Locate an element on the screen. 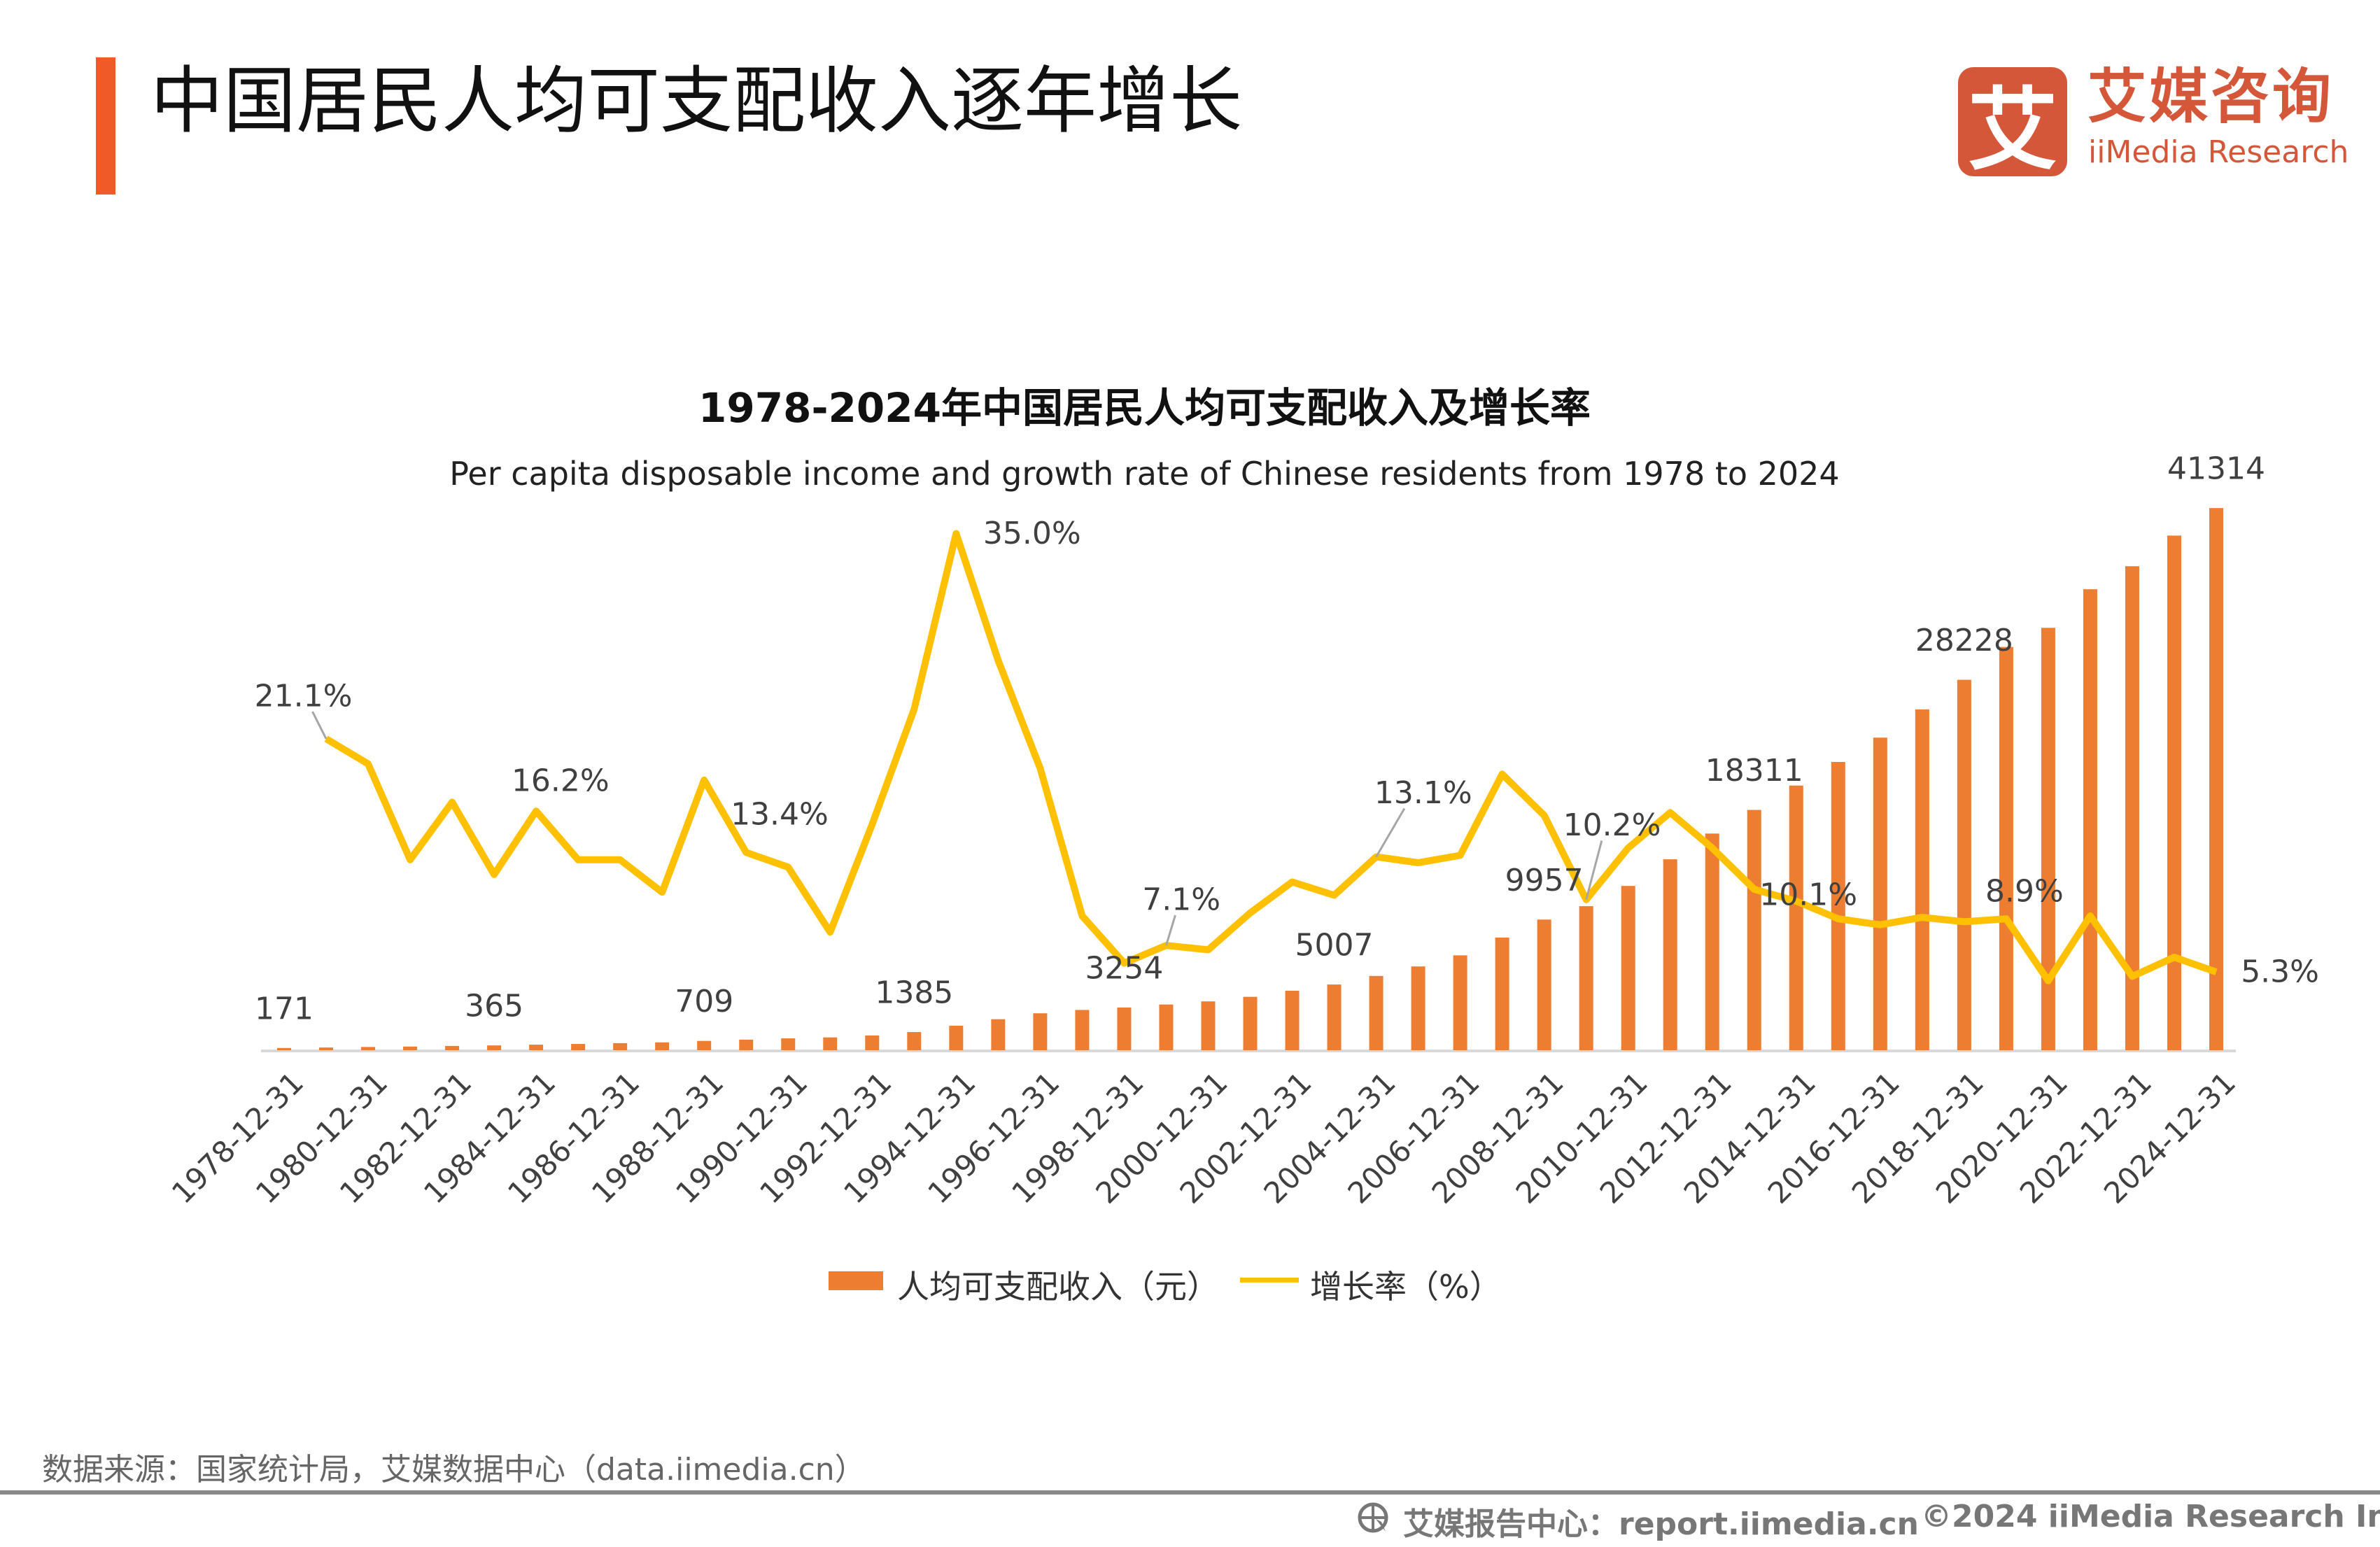 Image resolution: width=2380 pixels, height=1547 pixels. footer-report-center: 艾媒报告中心：report.iimedia.cn is located at coordinates (1661, 1524).